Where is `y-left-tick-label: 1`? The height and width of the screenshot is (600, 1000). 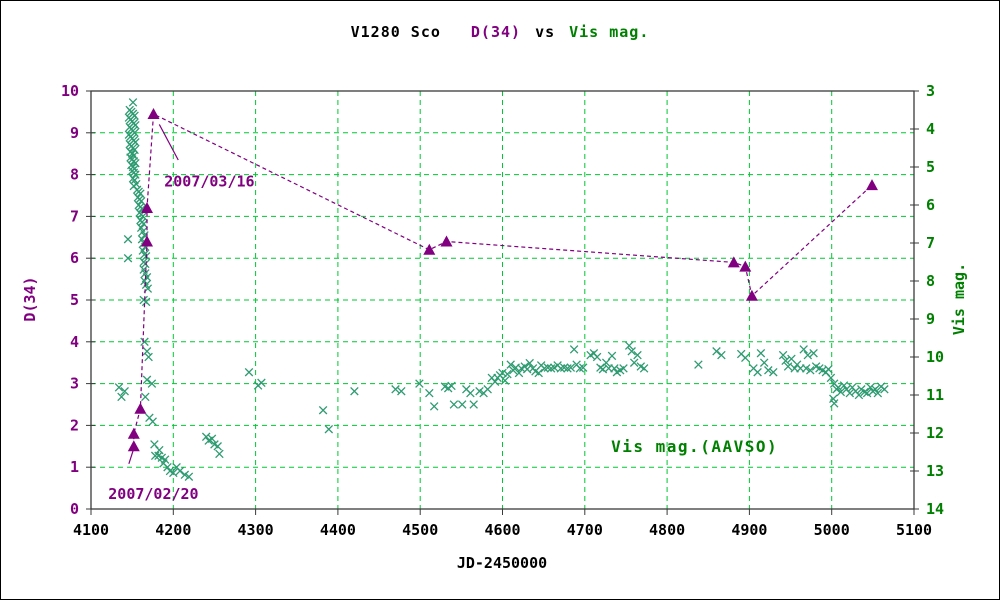
y-left-tick-label: 1 is located at coordinates (74, 467).